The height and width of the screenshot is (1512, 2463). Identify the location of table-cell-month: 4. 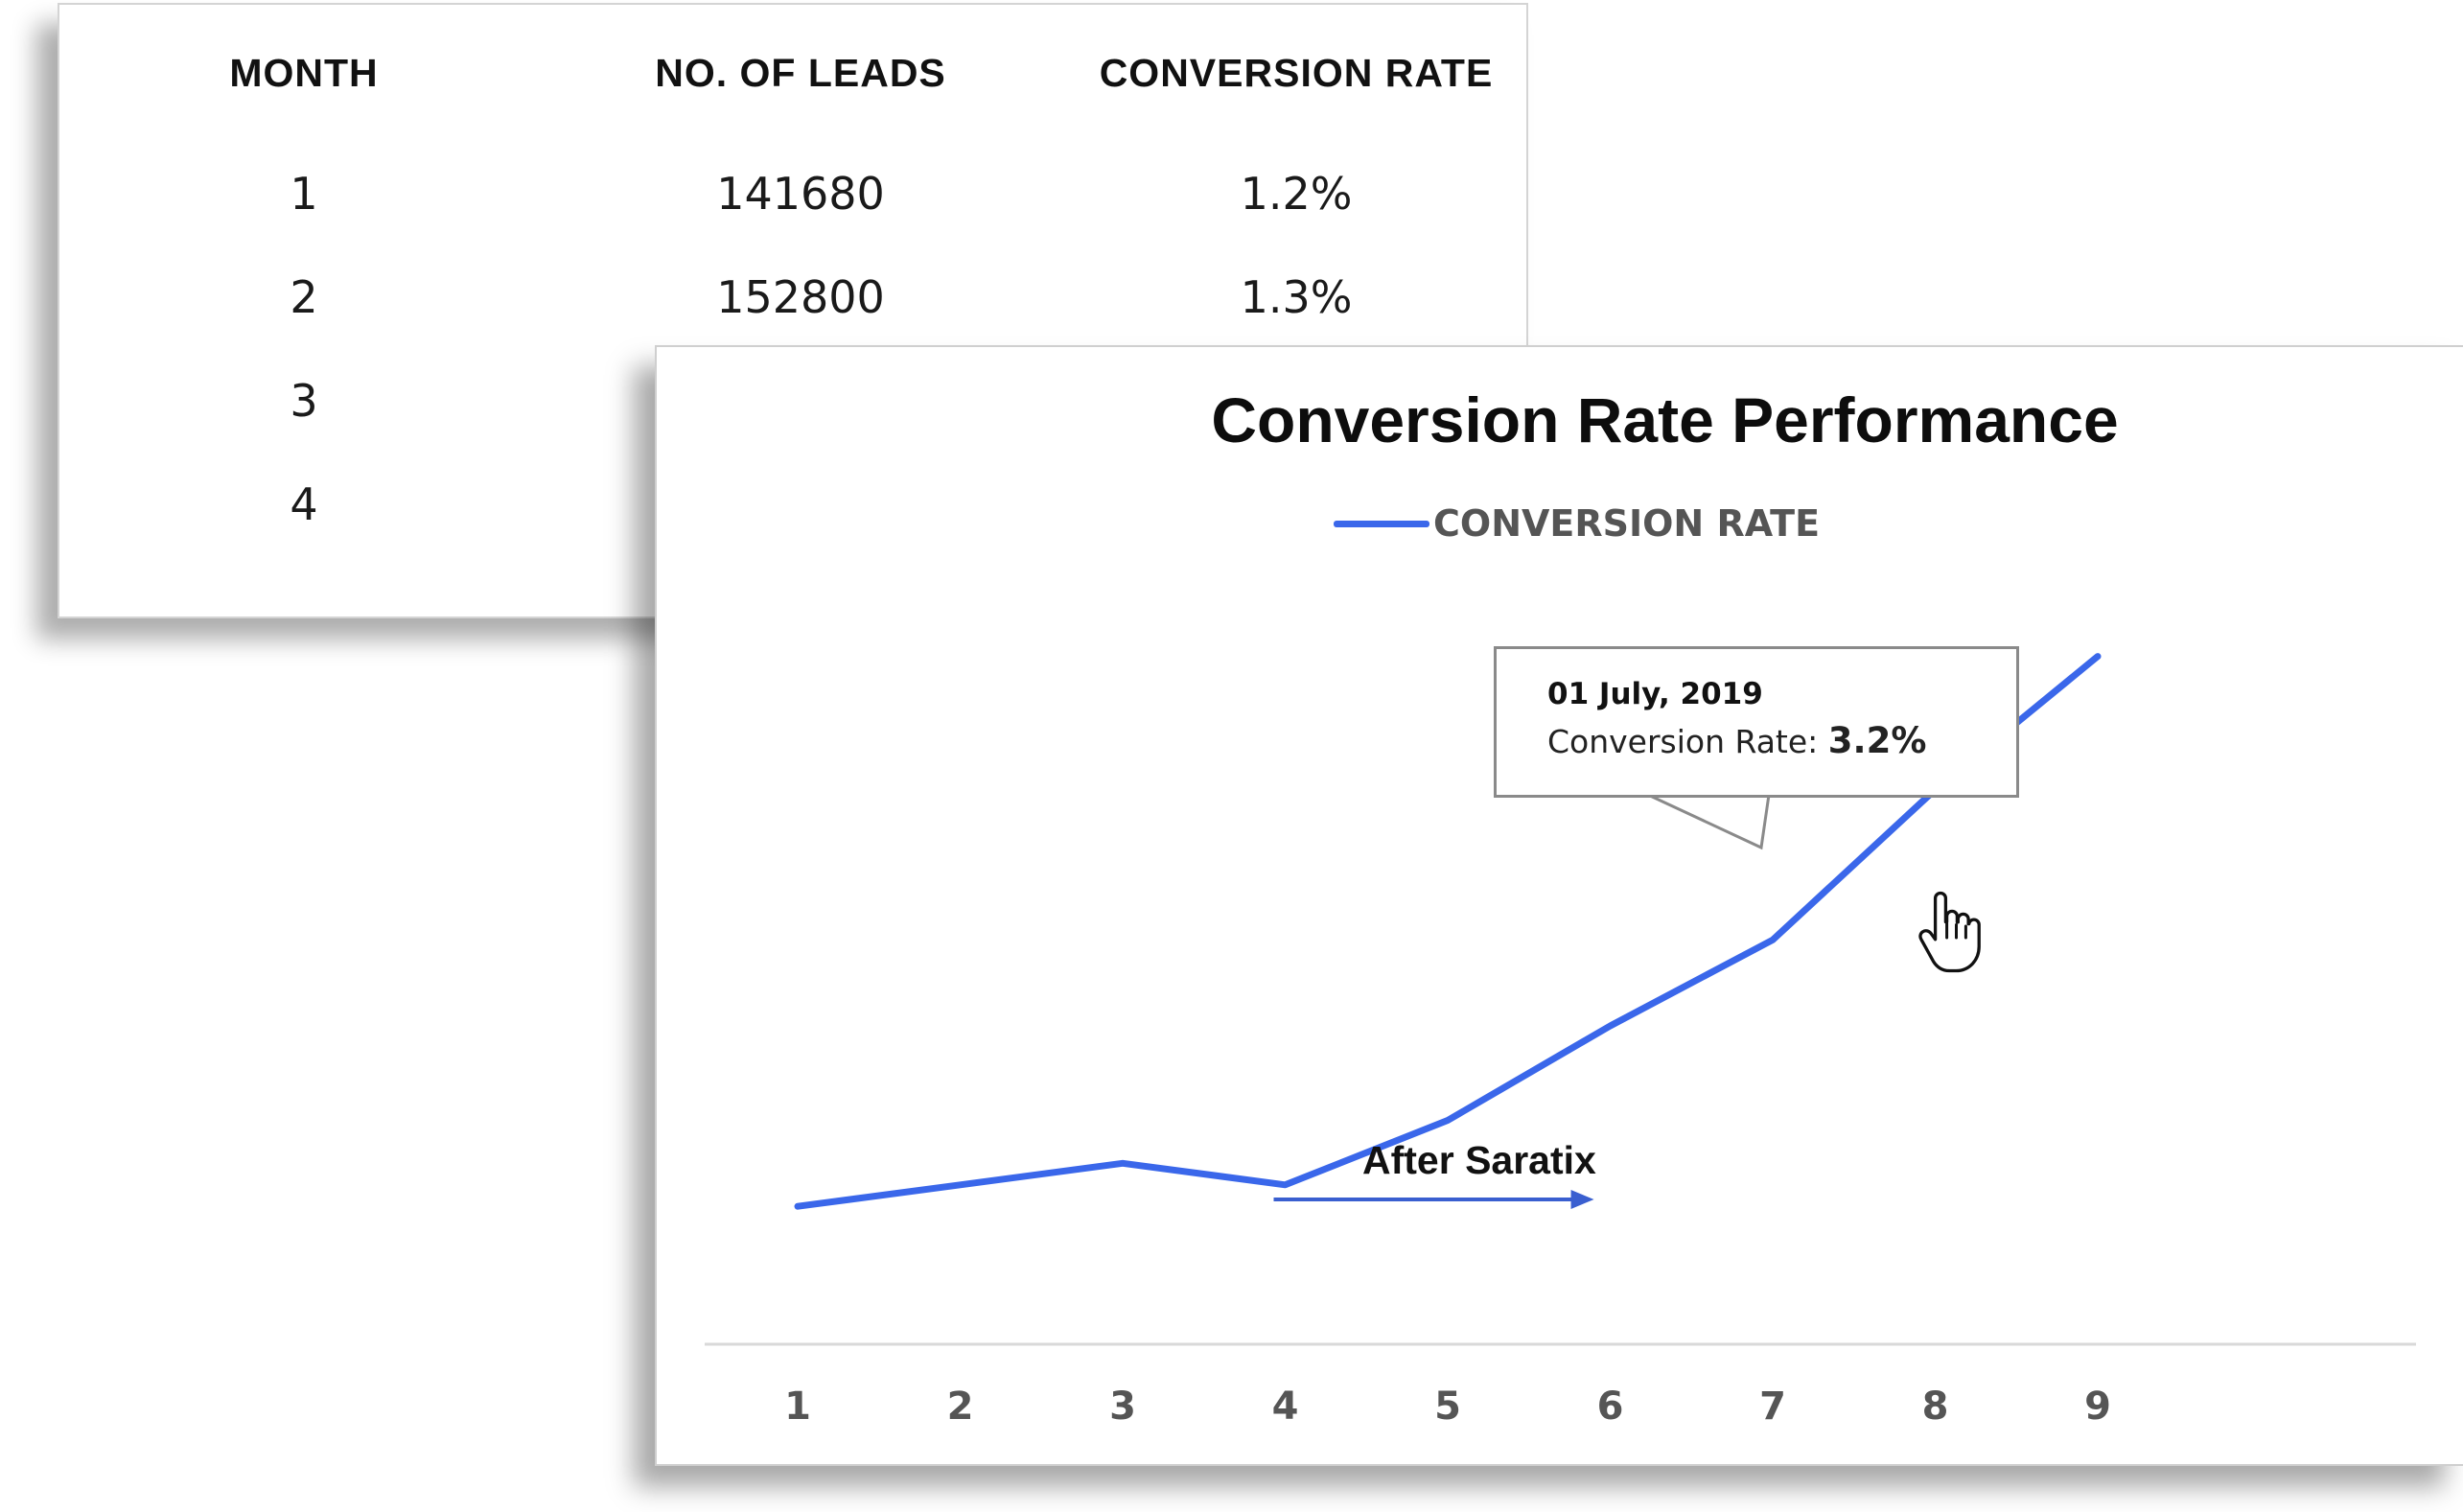
(304, 504).